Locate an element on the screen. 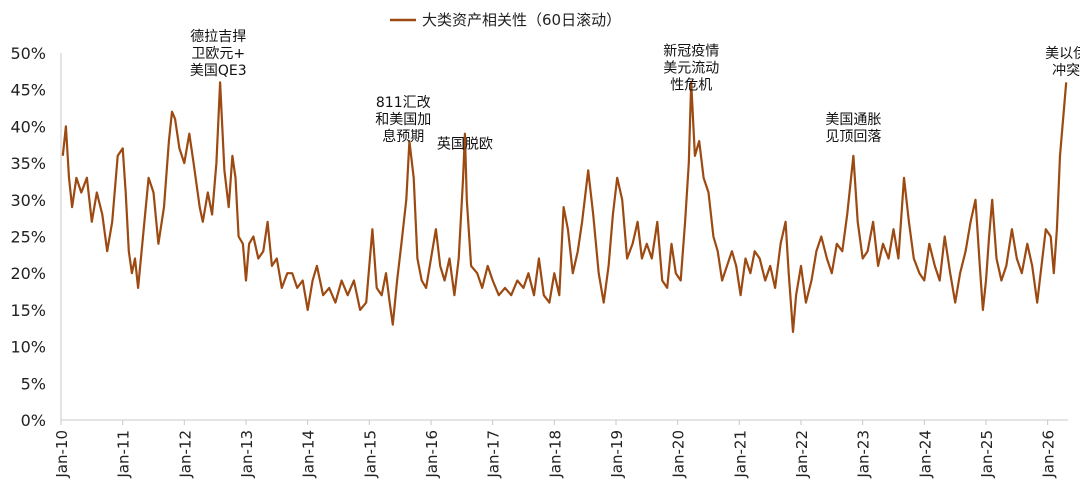 This screenshot has width=1080, height=496. x-tick-label: Jan-26 is located at coordinates (1049, 454).